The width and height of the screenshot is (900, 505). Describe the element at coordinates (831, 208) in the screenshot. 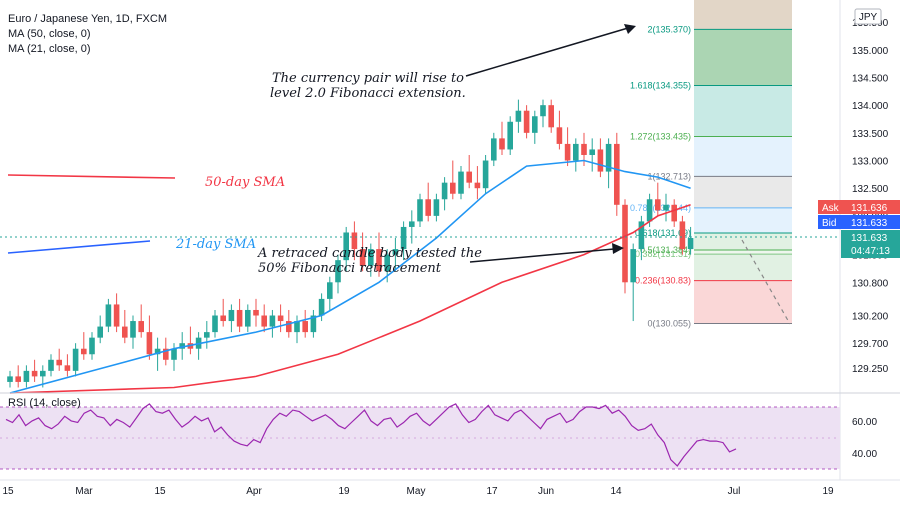

I see `ask-label: Ask` at that location.